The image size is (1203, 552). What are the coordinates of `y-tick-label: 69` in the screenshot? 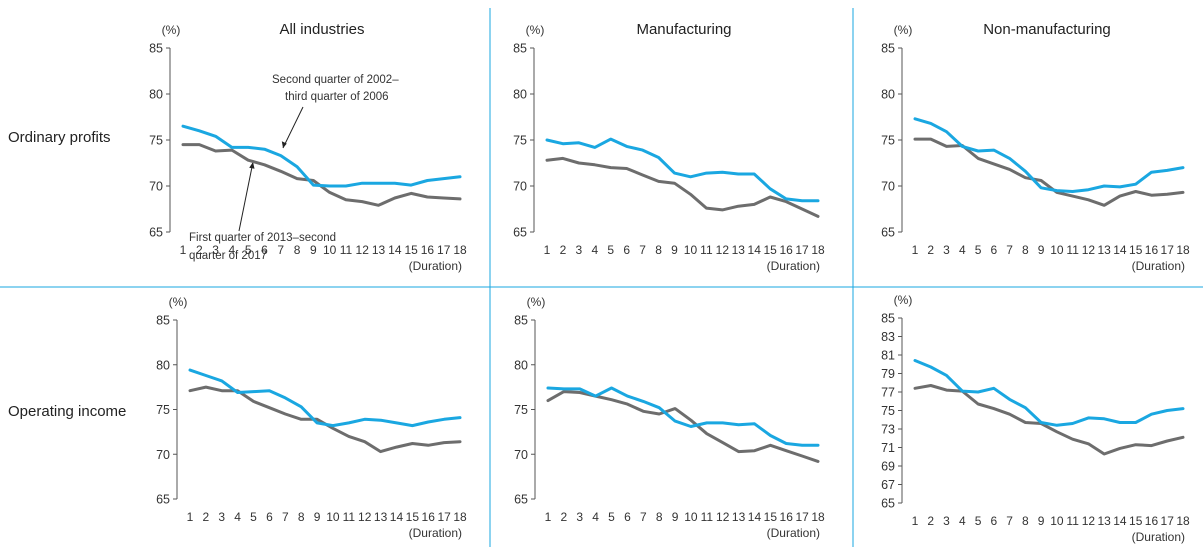 It's located at (888, 467).